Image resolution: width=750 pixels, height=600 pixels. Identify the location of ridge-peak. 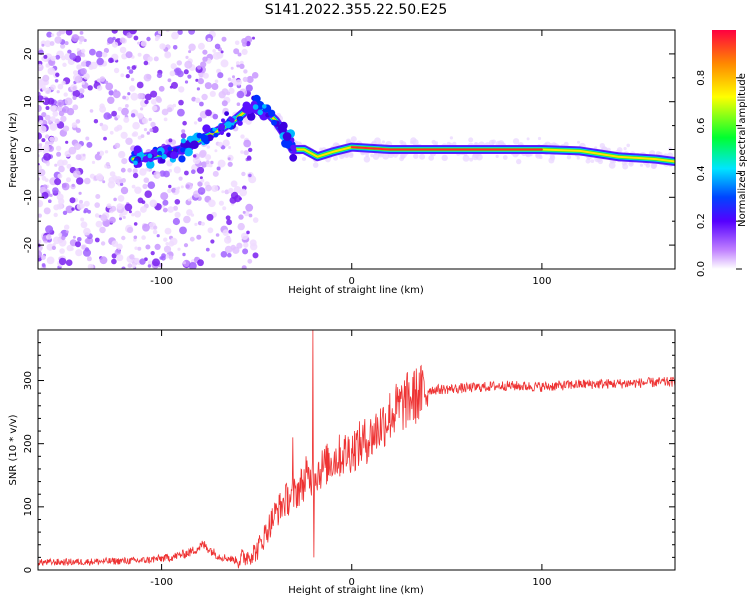
(446, 148).